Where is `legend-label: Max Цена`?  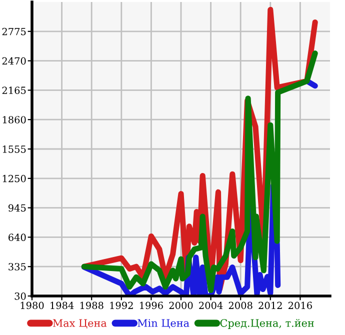 legend-label: Max Цена is located at coordinates (79, 323).